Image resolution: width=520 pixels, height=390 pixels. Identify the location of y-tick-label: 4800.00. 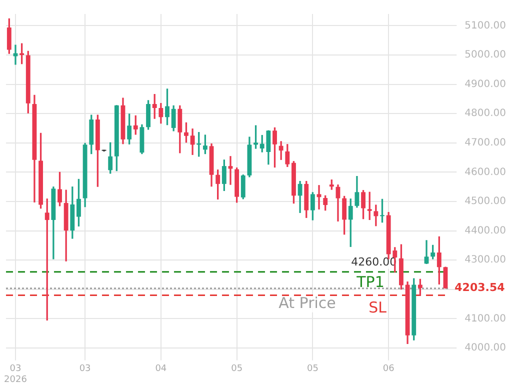
(485, 114).